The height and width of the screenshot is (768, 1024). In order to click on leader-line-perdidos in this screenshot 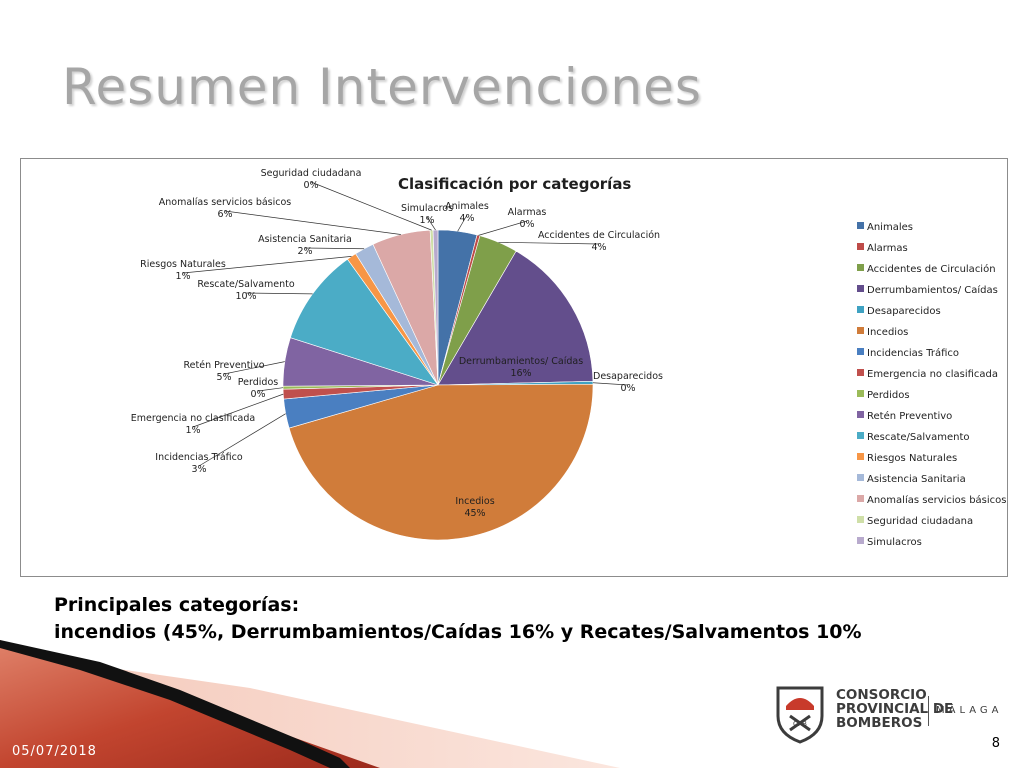, I will do `click(270, 389)`.